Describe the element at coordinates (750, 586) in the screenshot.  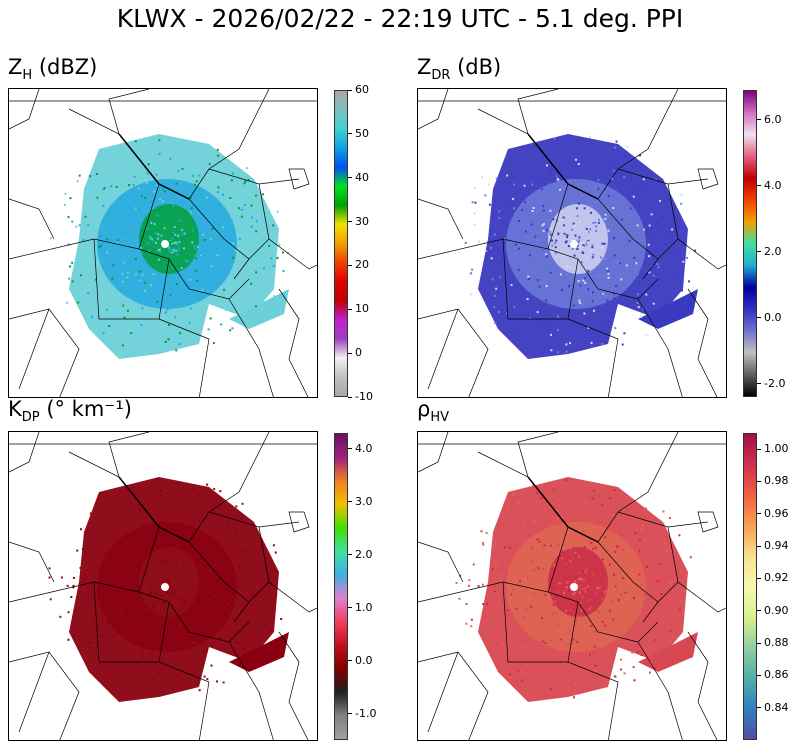
I see `colorbar-rhohv` at that location.